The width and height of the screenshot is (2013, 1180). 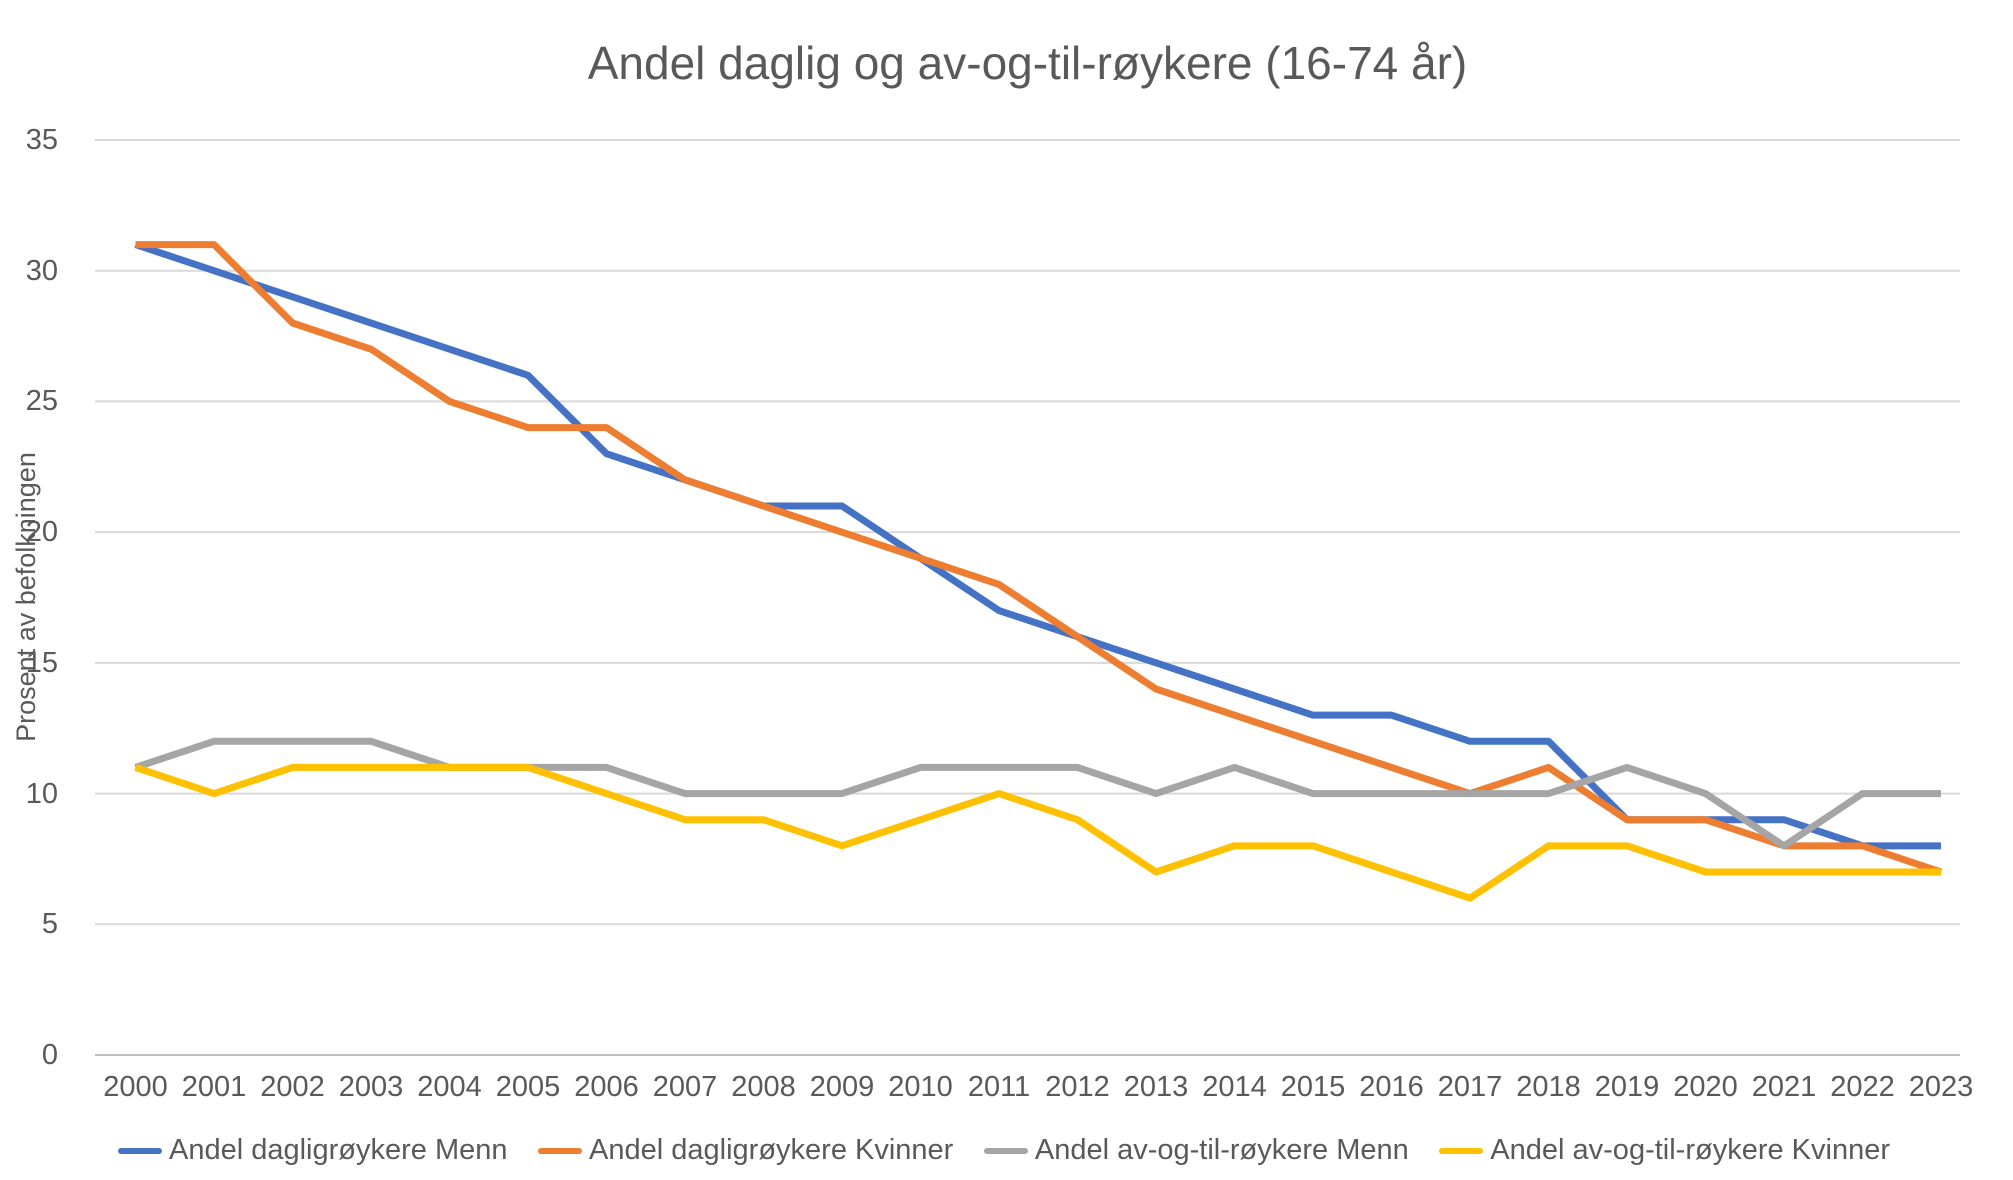 I want to click on x-tick-label: 2011, so click(x=999, y=1087).